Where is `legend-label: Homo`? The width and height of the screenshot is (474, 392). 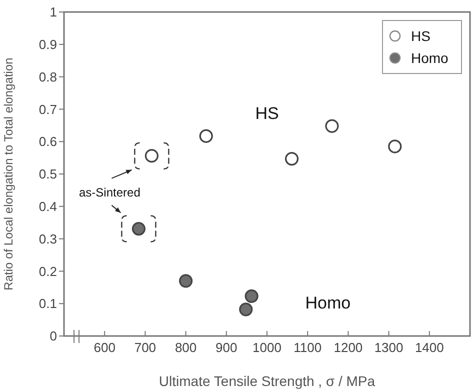 legend-label: Homo is located at coordinates (429, 58).